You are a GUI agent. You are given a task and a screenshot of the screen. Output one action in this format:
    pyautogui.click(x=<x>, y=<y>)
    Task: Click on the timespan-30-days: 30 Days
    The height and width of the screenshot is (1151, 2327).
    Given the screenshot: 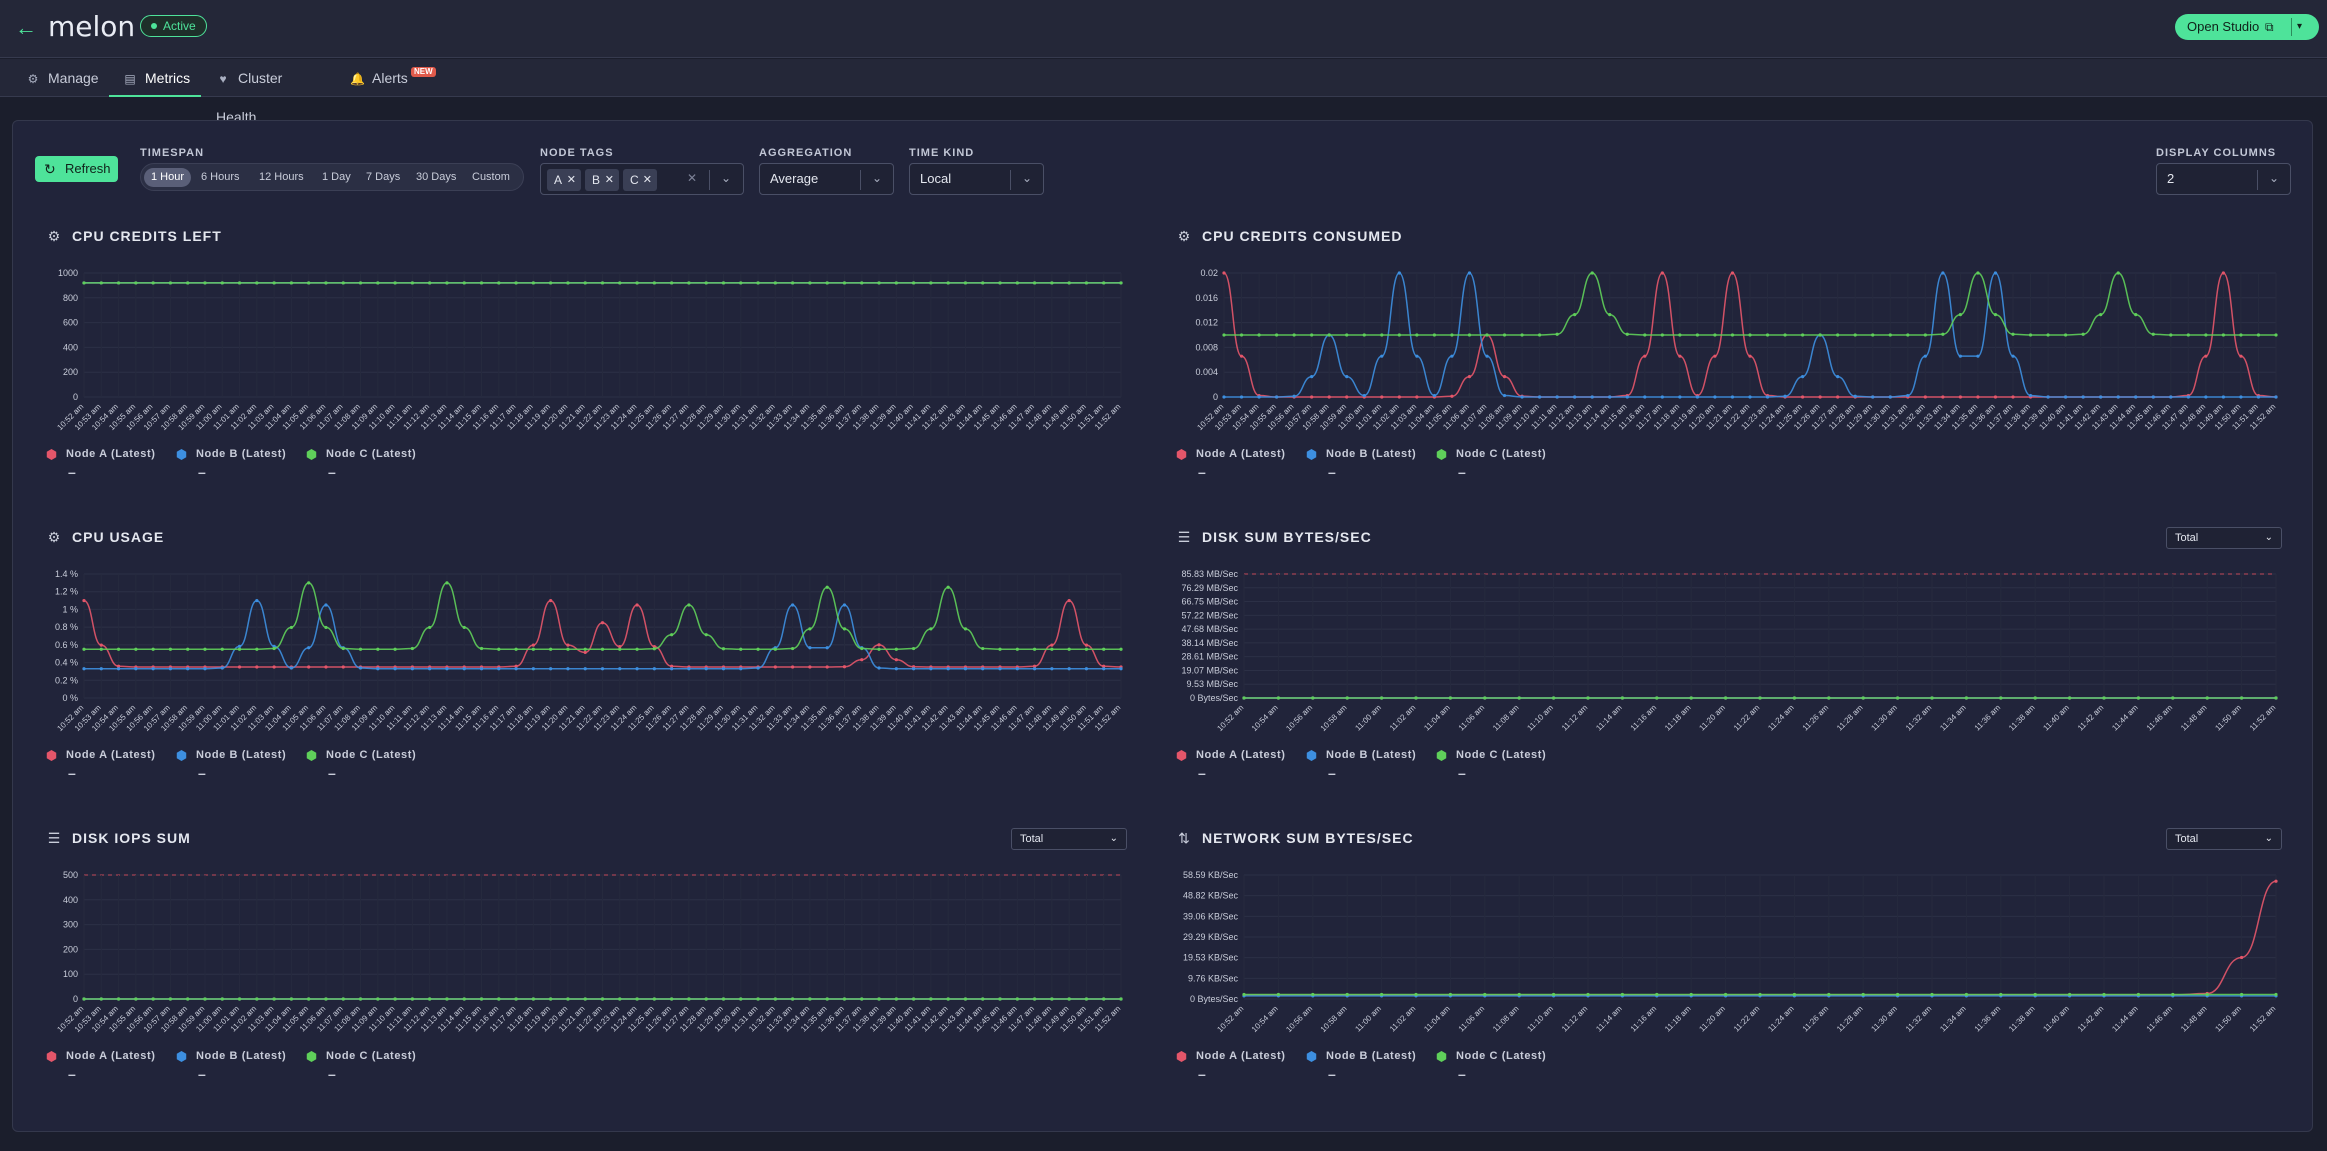 What is the action you would take?
    pyautogui.click(x=436, y=177)
    